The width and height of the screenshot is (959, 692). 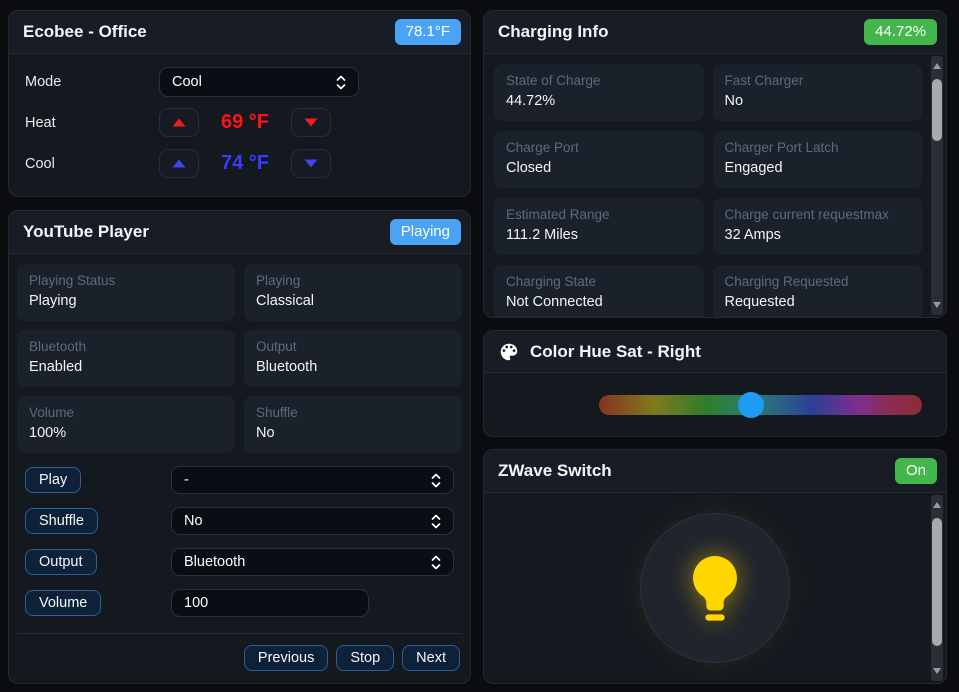 I want to click on playing-status-badge: Playing, so click(x=425, y=232).